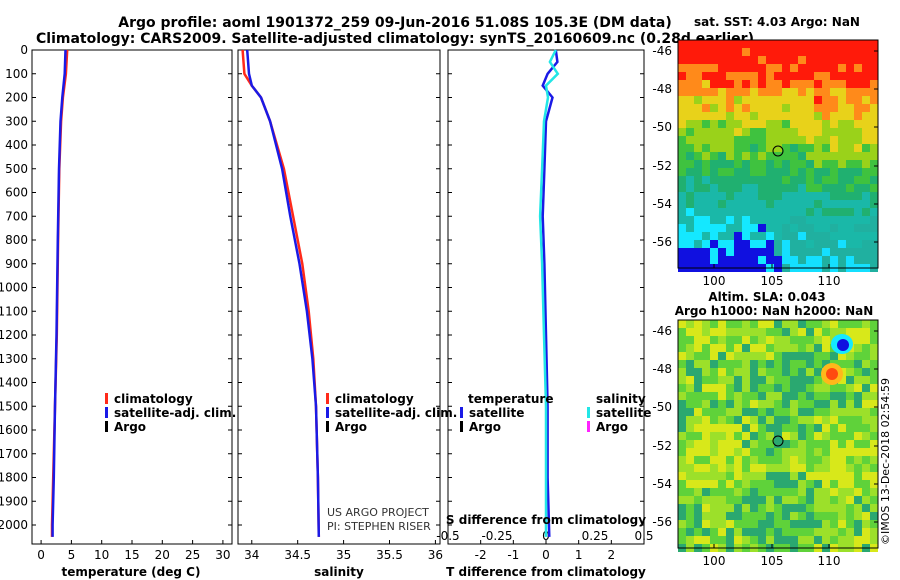  What do you see at coordinates (41, 555) in the screenshot?
I see `x-tick-label: 0` at bounding box center [41, 555].